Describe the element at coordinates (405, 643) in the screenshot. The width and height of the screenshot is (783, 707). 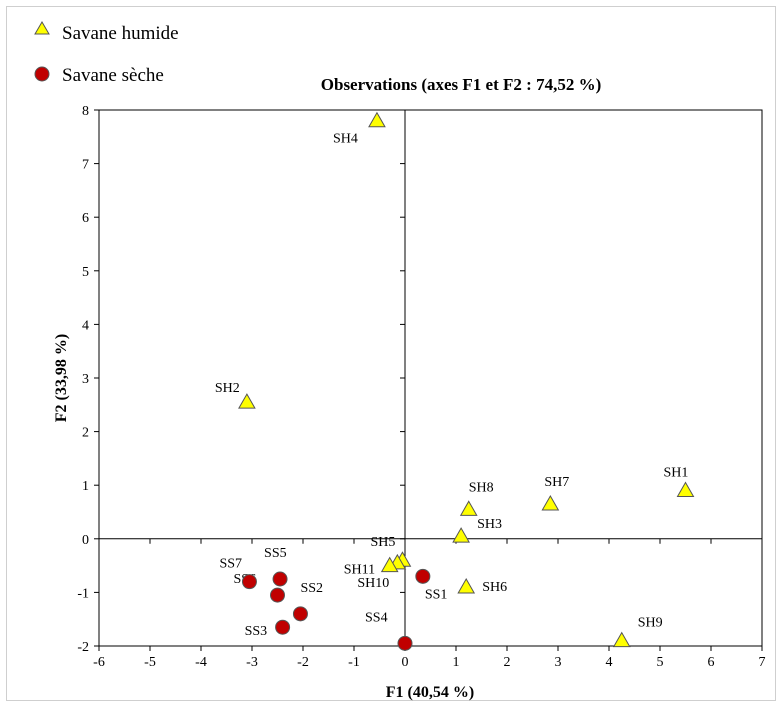
I see `point-ss4` at that location.